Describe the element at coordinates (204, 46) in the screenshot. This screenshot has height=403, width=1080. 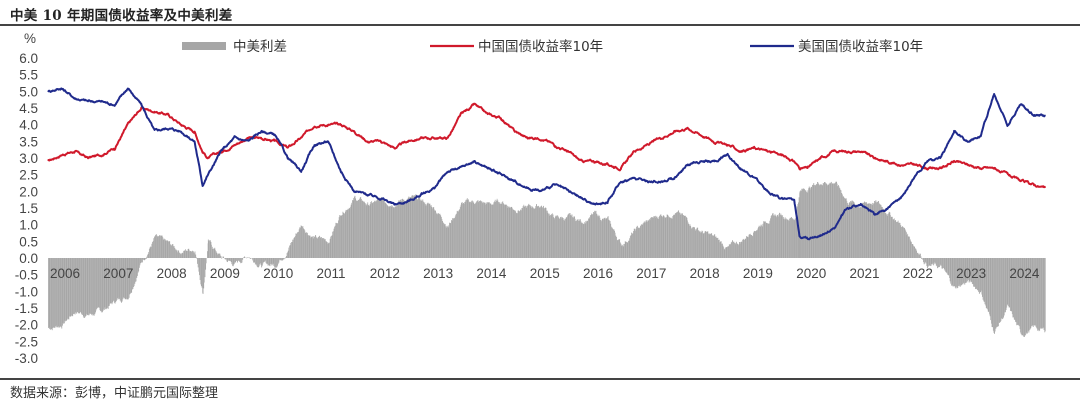
I see `legend-spread-swatch` at that location.